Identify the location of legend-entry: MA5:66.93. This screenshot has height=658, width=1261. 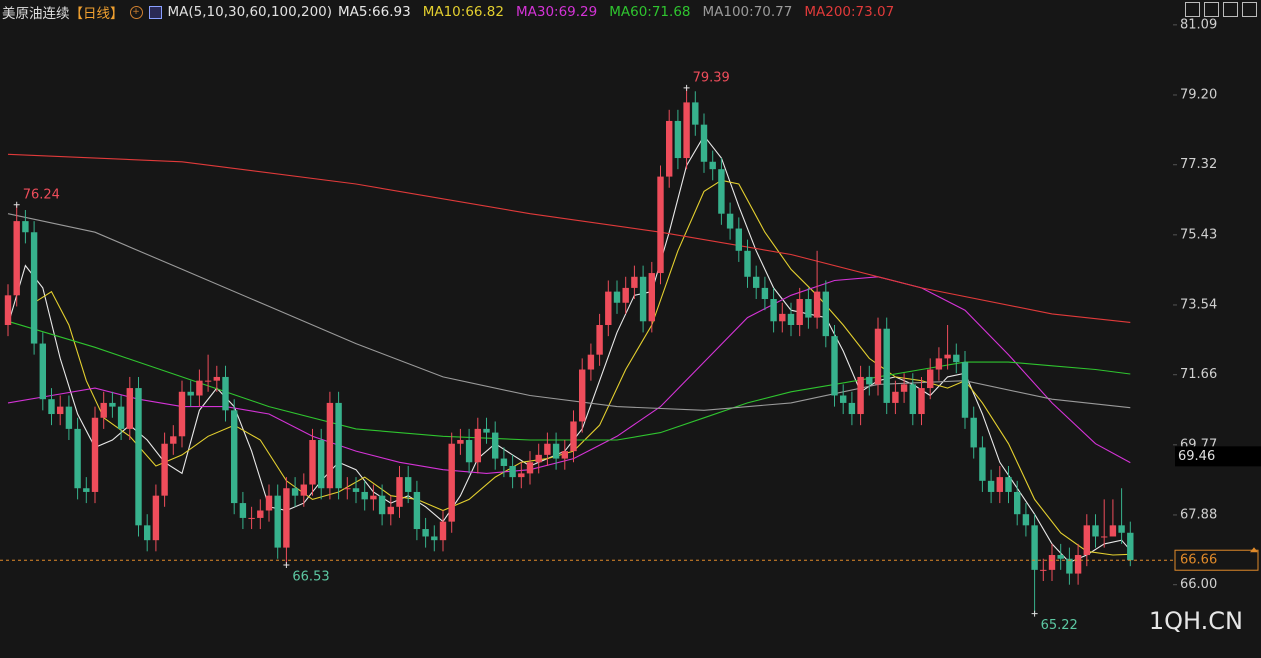
(374, 12).